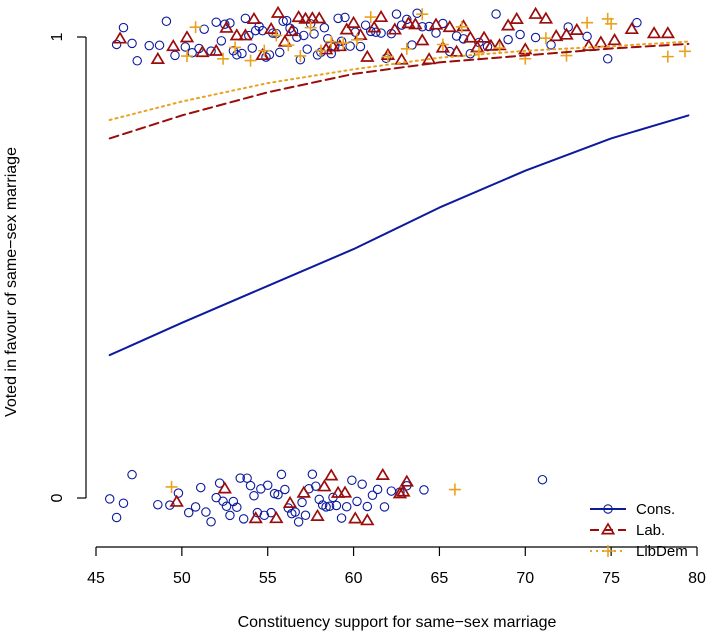  I want to click on x-ticks: 45 50 55 60 65 70 75 80, so click(396, 567).